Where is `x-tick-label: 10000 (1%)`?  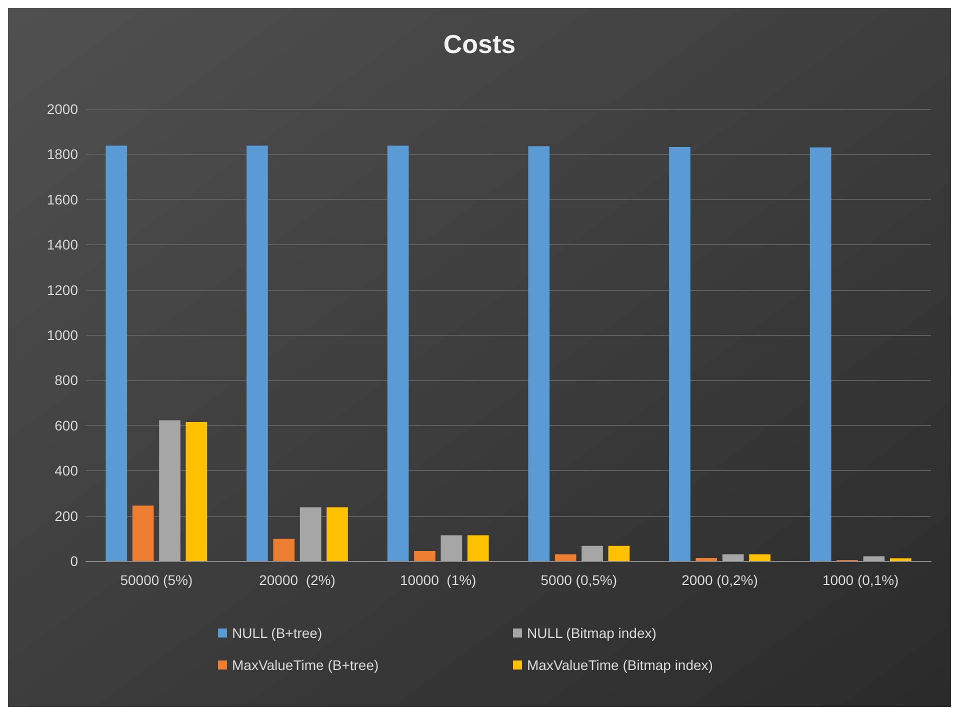
x-tick-label: 10000 (1%) is located at coordinates (438, 580).